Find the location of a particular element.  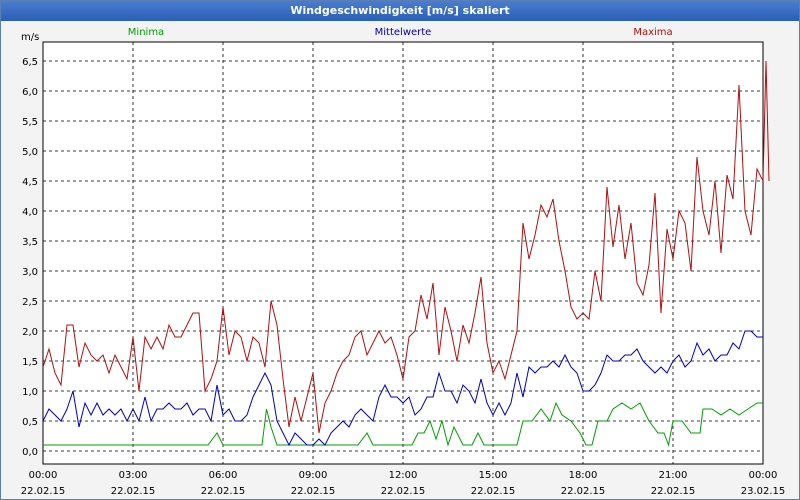

chart-title: Windgeschwindigkeit [m/s] skaliert is located at coordinates (400, 11).